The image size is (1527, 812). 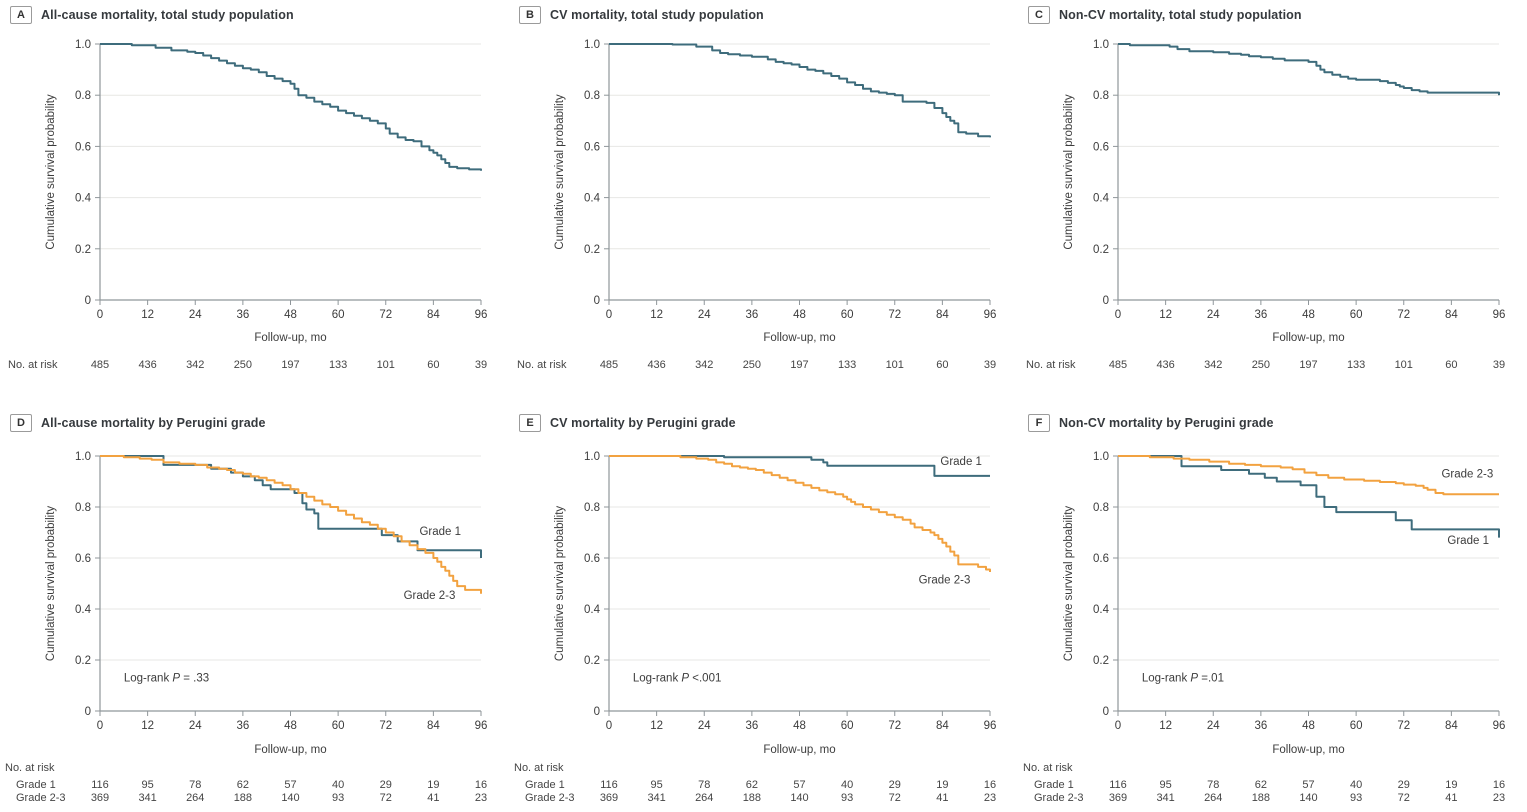 What do you see at coordinates (545, 785) in the screenshot?
I see `svg-text: Grade 1` at bounding box center [545, 785].